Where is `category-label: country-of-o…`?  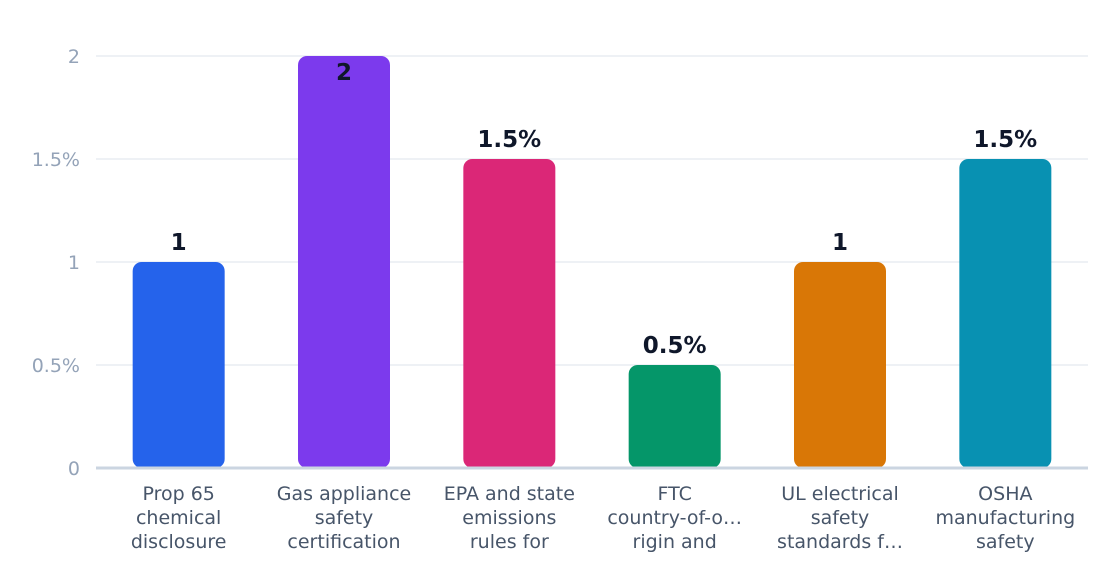
category-label: country-of-o… is located at coordinates (674, 518).